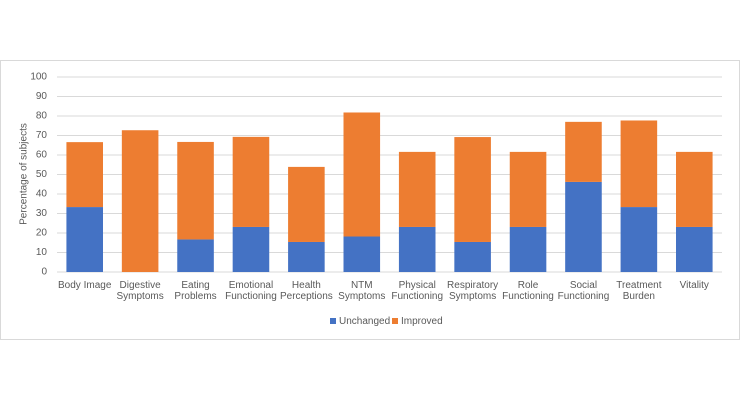 This screenshot has width=740, height=400. I want to click on y-tick-label: 10, so click(42, 252).